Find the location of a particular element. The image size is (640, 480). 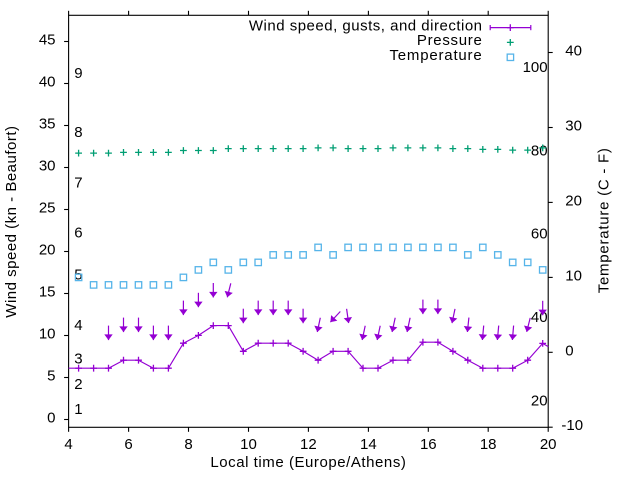

svg-text: 18 is located at coordinates (488, 444).